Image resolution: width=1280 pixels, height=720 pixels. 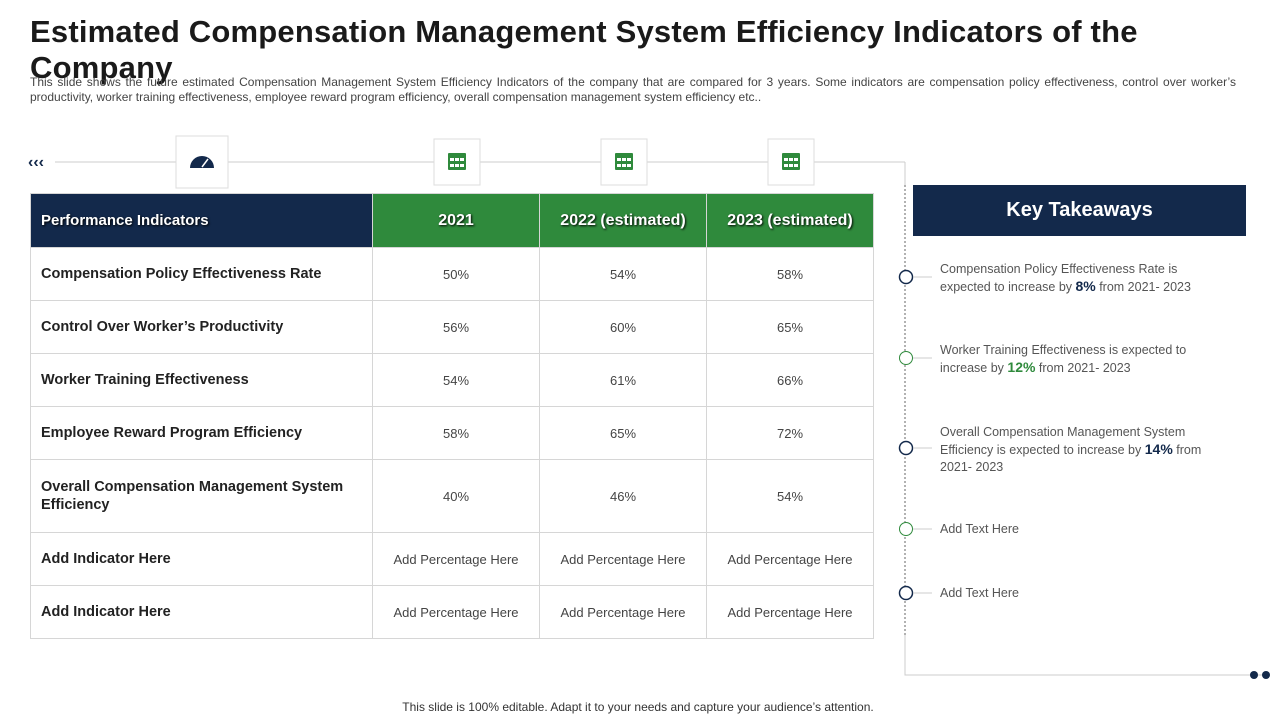 What do you see at coordinates (1158, 449) in the screenshot?
I see `takeaway-highlight: 14%` at bounding box center [1158, 449].